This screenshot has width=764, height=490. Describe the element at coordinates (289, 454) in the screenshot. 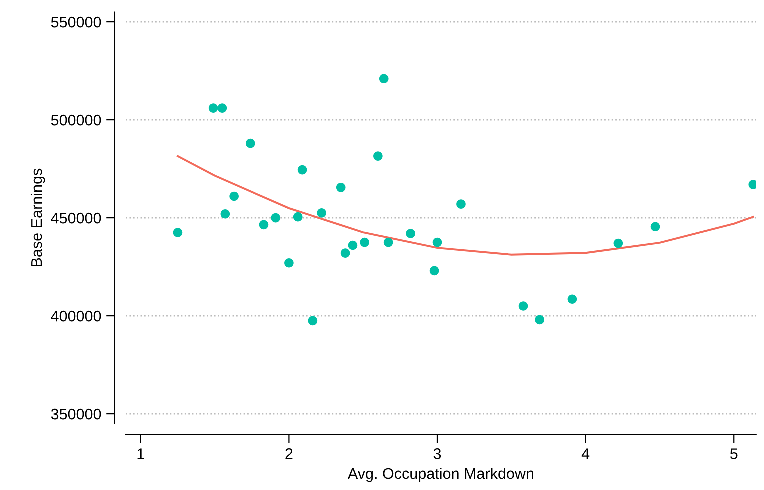

I see `x-tick-label: 2` at that location.